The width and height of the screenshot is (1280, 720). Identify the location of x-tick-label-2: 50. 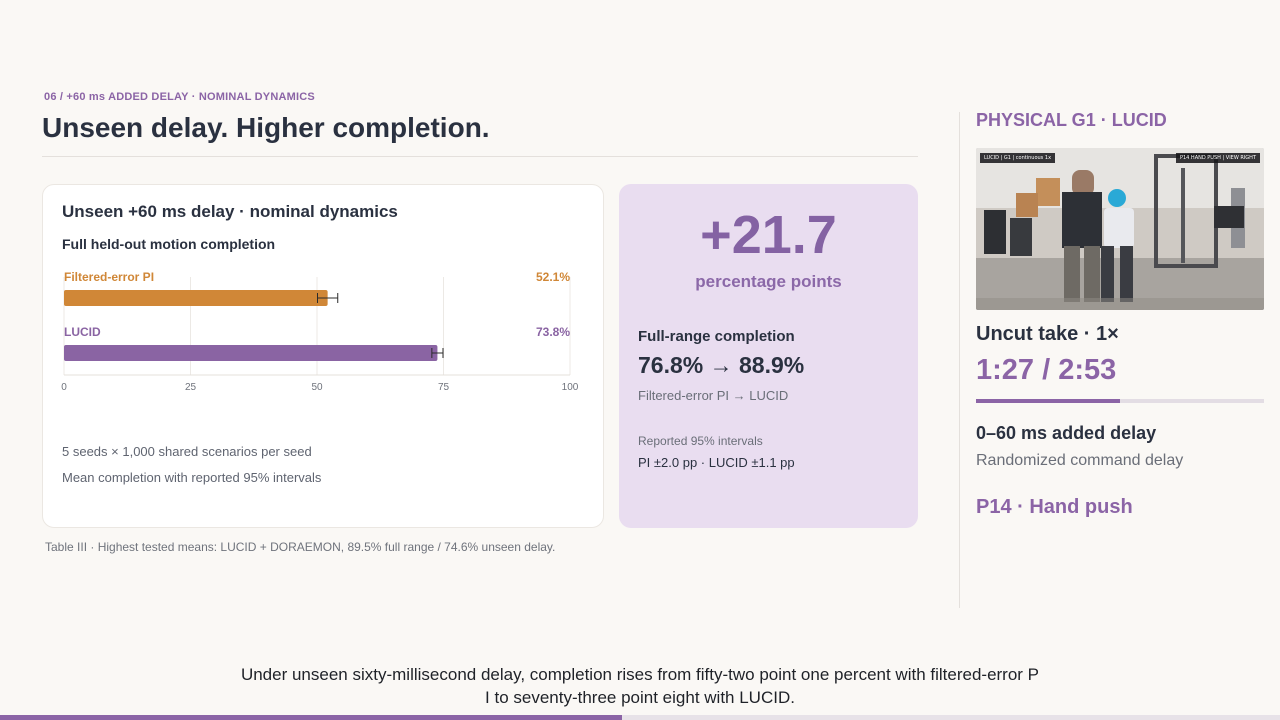
(317, 387).